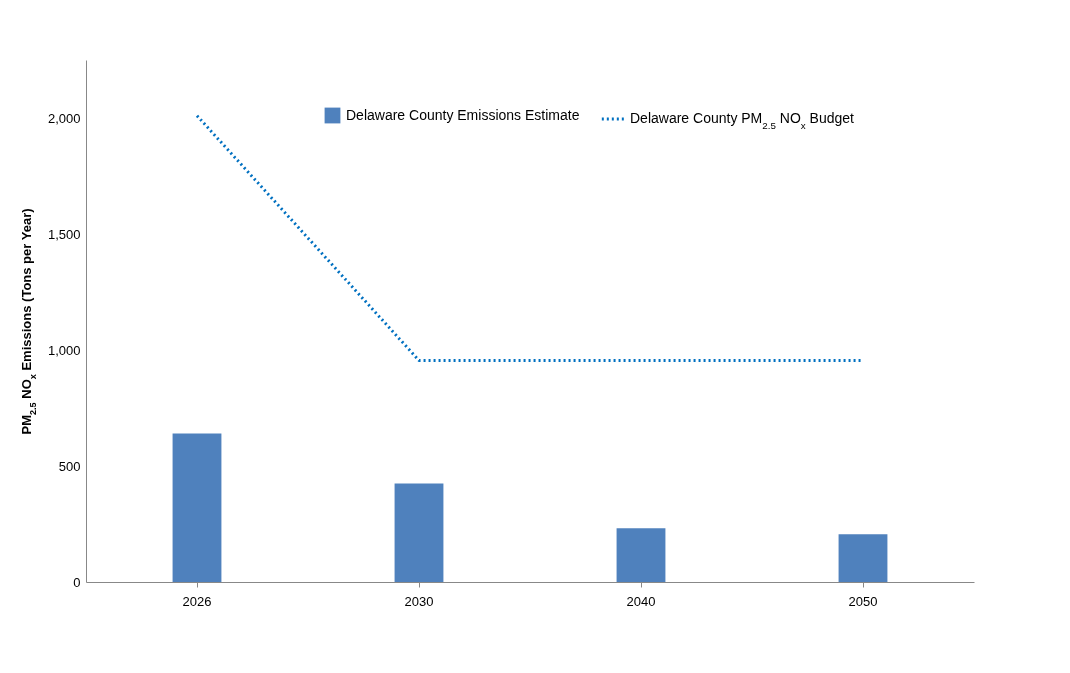 The width and height of the screenshot is (1070, 673). What do you see at coordinates (863, 601) in the screenshot?
I see `x-tick-label: 2050` at bounding box center [863, 601].